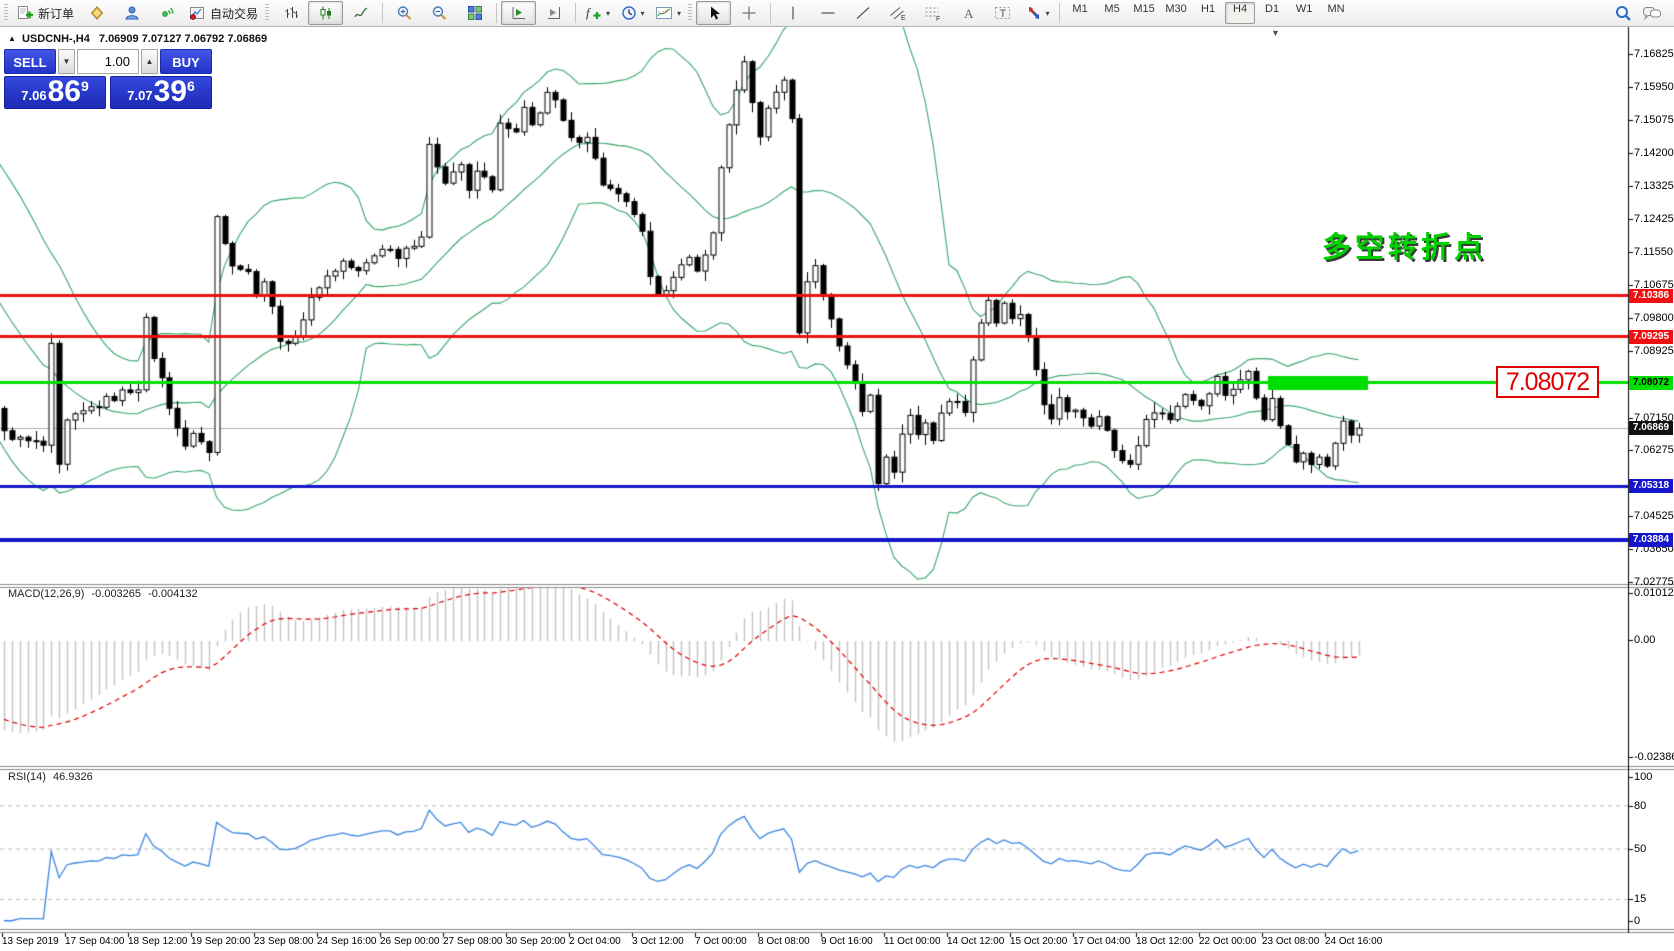  Describe the element at coordinates (108, 61) in the screenshot. I see `volume-input: 1.00` at that location.